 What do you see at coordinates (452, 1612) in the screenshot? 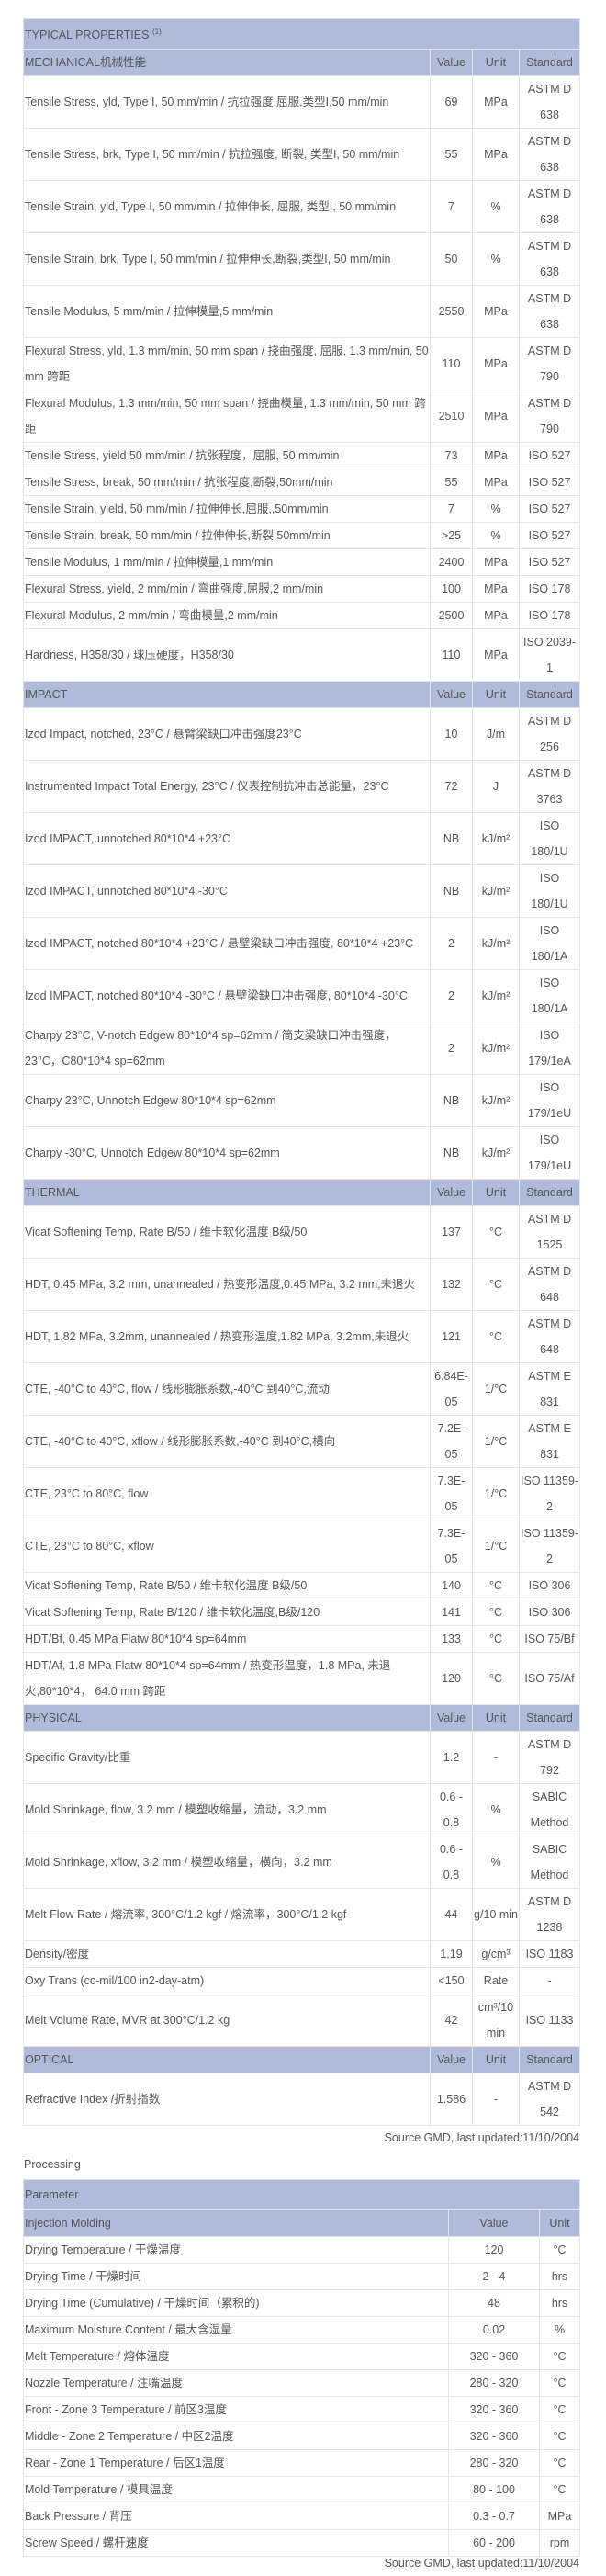
I see `property-value: 141` at bounding box center [452, 1612].